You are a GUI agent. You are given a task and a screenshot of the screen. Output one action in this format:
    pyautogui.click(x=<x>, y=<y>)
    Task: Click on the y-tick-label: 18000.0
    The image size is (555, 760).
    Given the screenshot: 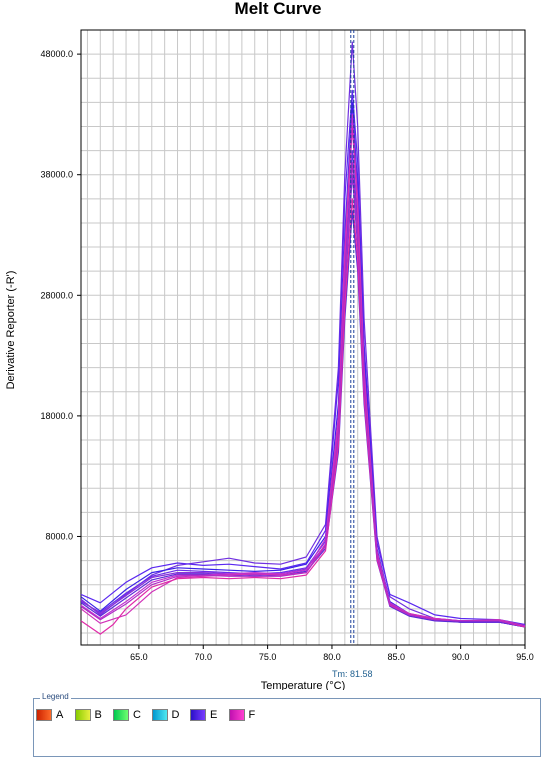 What is the action you would take?
    pyautogui.click(x=56, y=416)
    